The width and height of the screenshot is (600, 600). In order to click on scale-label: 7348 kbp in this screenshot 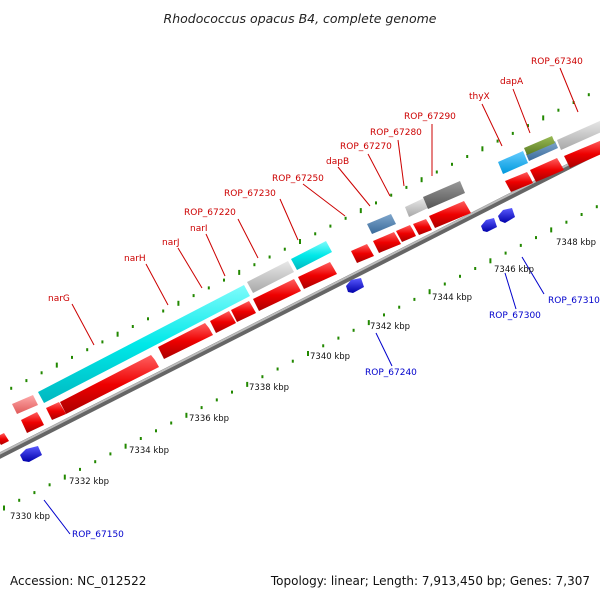, I will do `click(576, 243)`.